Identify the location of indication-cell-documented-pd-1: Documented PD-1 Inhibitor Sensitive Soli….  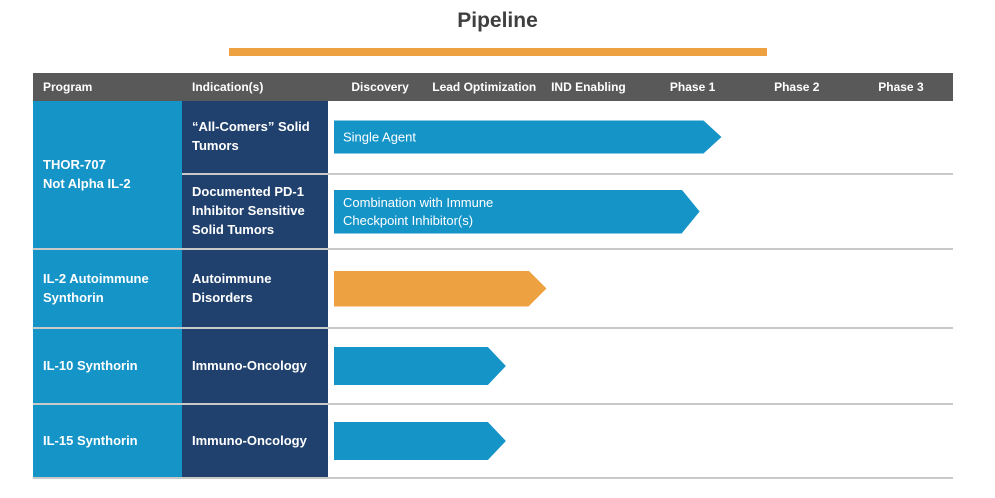
(255, 211).